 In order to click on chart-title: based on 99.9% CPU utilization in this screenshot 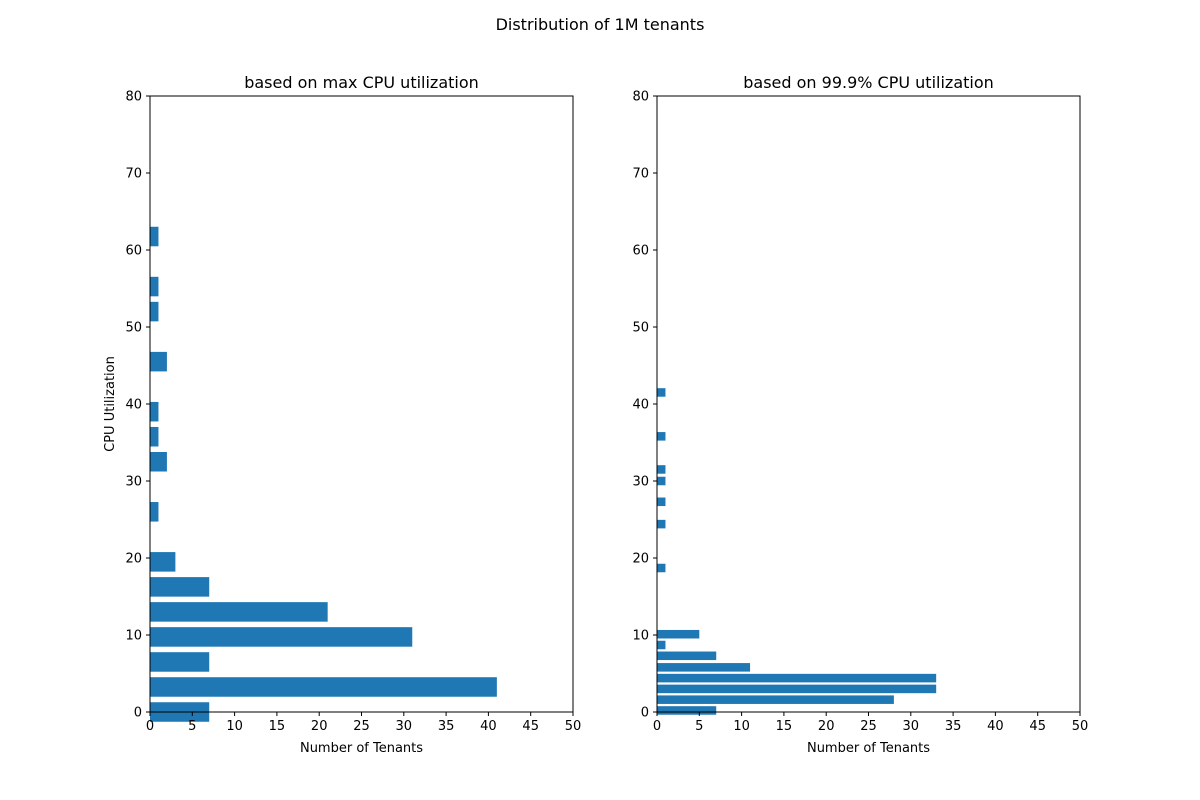, I will do `click(868, 82)`.